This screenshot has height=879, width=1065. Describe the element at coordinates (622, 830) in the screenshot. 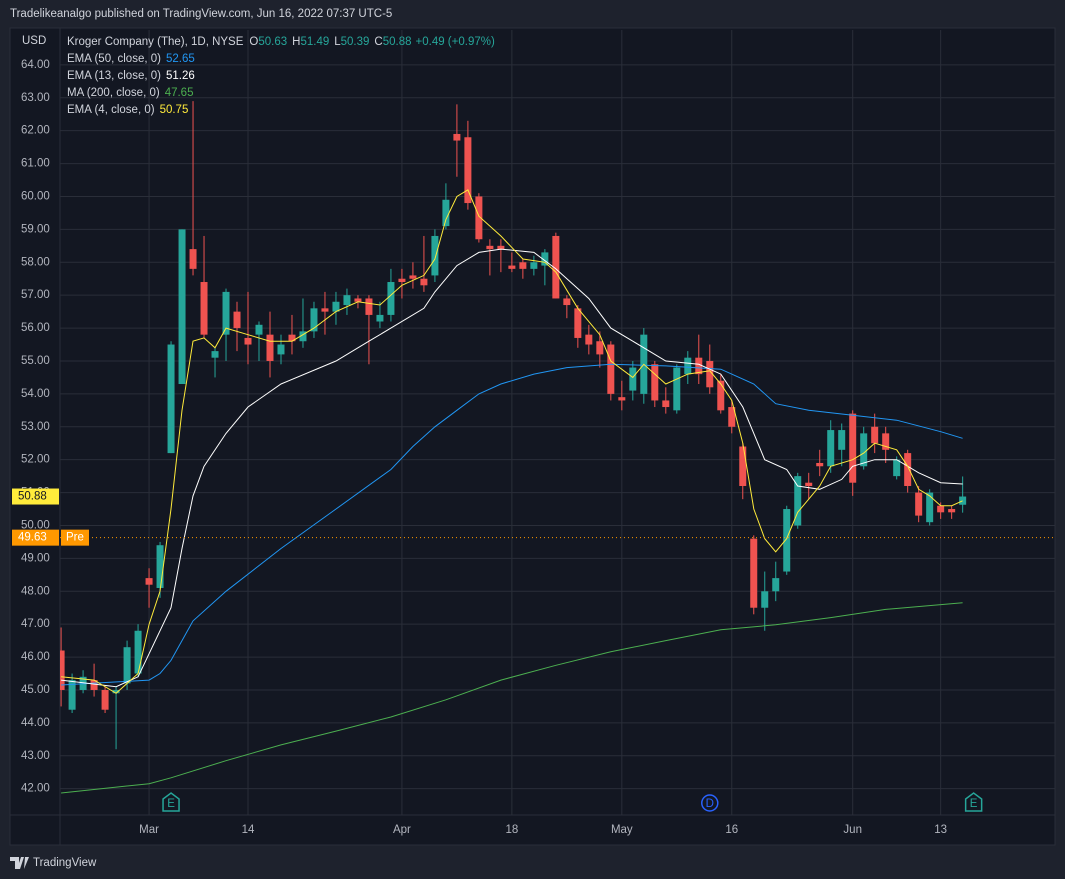

I see `x-tick-label: May` at that location.